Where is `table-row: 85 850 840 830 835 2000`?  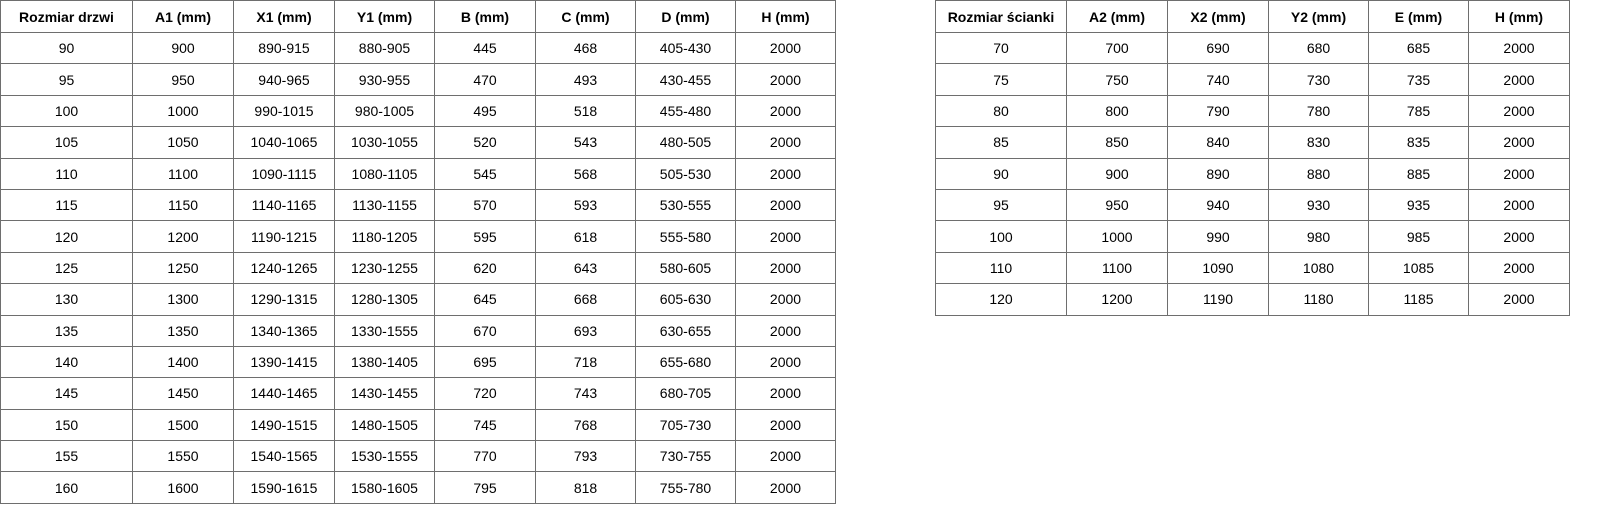
table-row: 85 850 840 830 835 2000 is located at coordinates (1252, 142).